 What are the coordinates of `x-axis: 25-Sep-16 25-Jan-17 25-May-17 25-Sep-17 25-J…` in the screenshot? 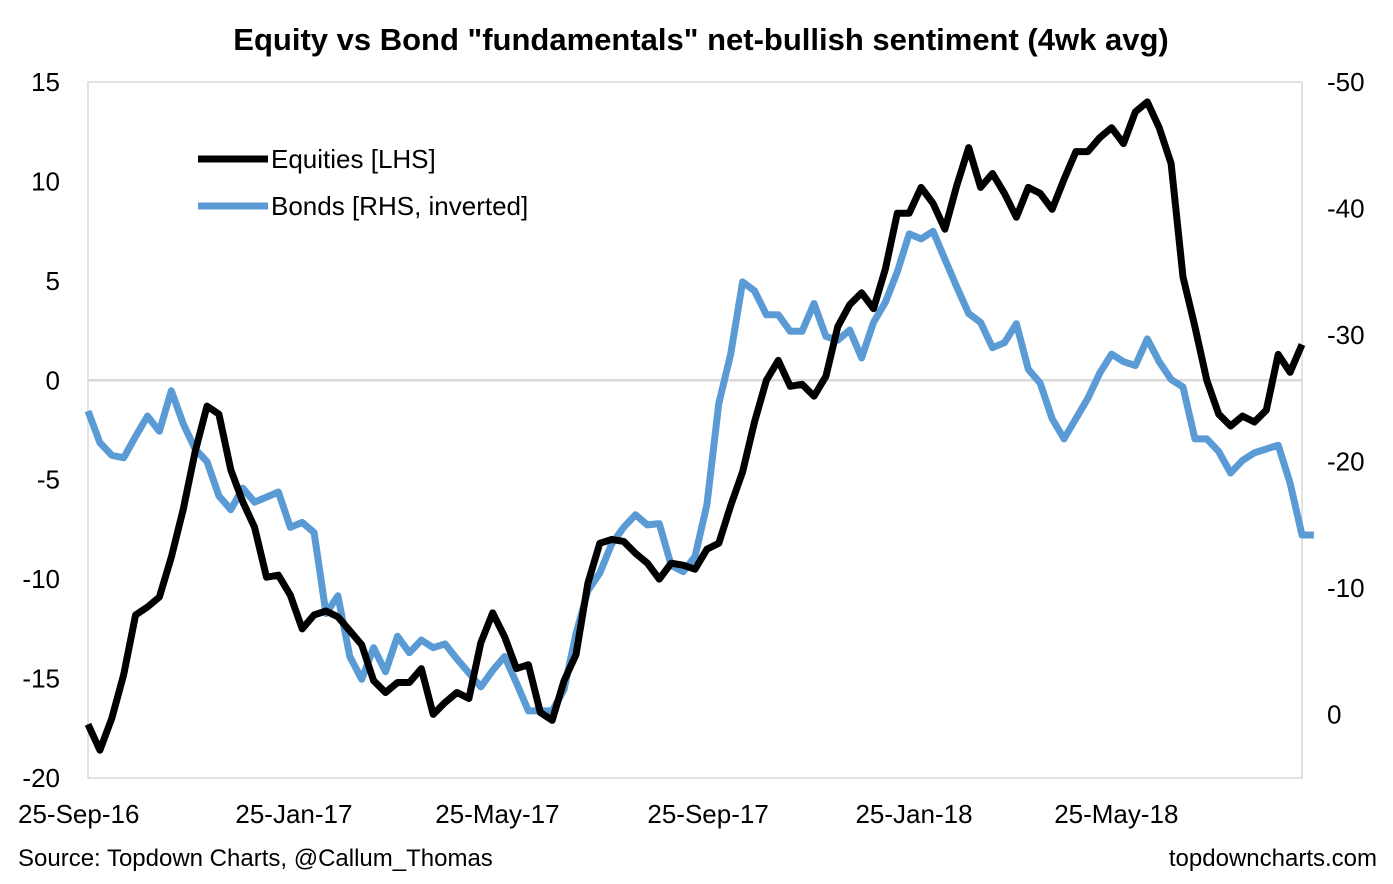 It's located at (598, 814).